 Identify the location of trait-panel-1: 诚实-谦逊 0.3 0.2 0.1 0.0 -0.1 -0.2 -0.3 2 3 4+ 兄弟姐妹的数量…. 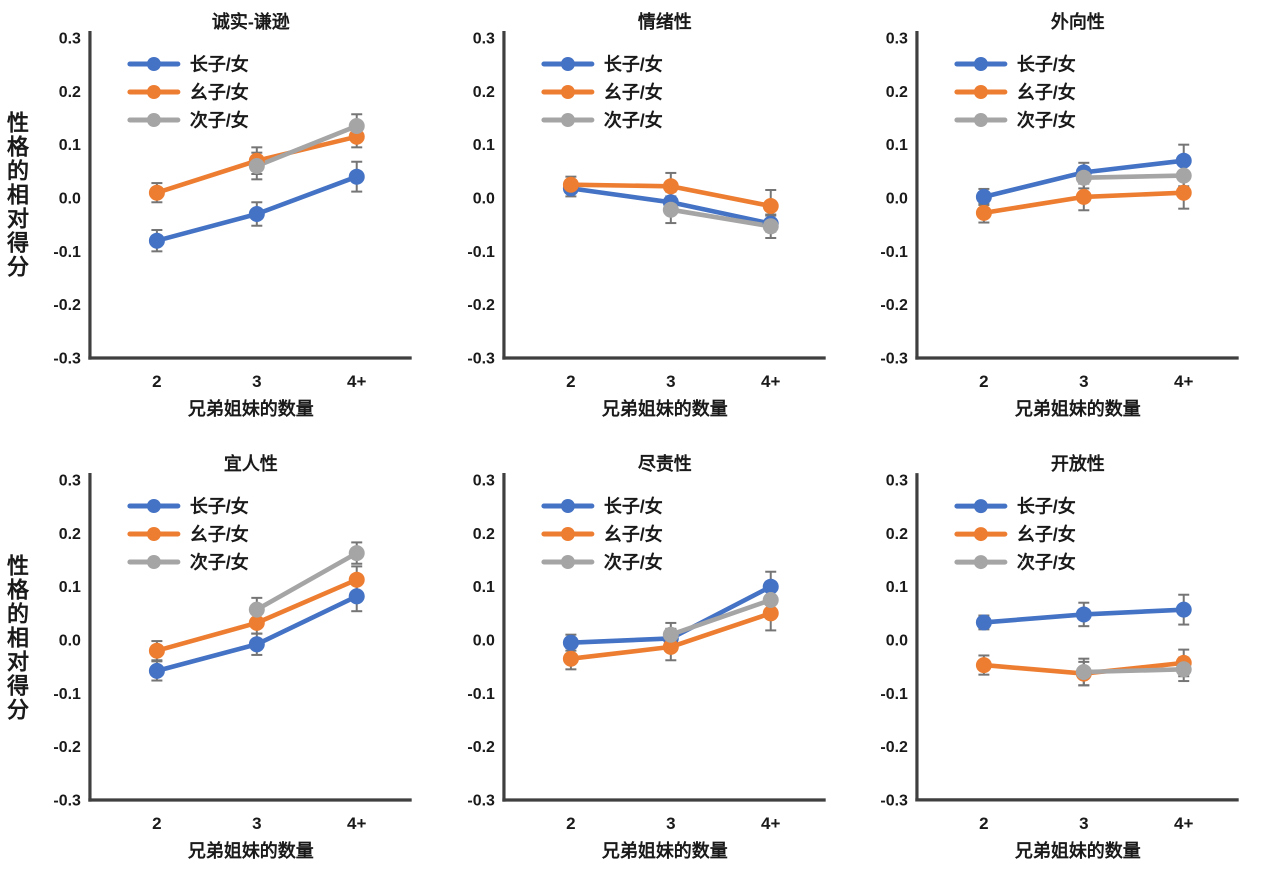
(232, 215).